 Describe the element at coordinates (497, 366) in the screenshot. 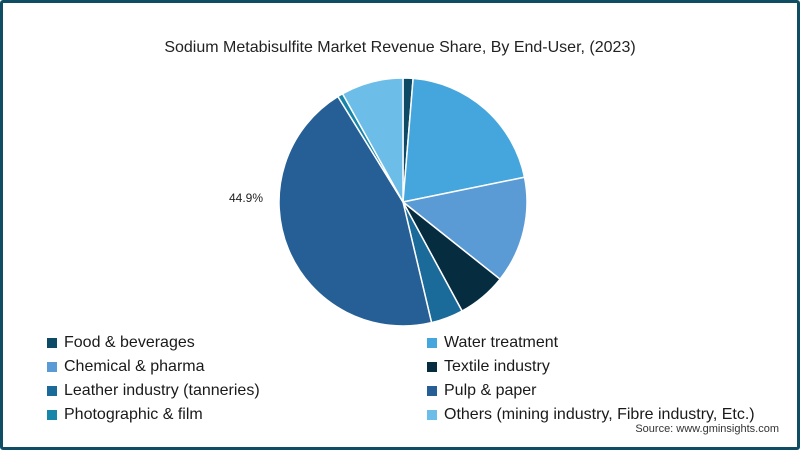

I see `legend-label: Textile industry` at that location.